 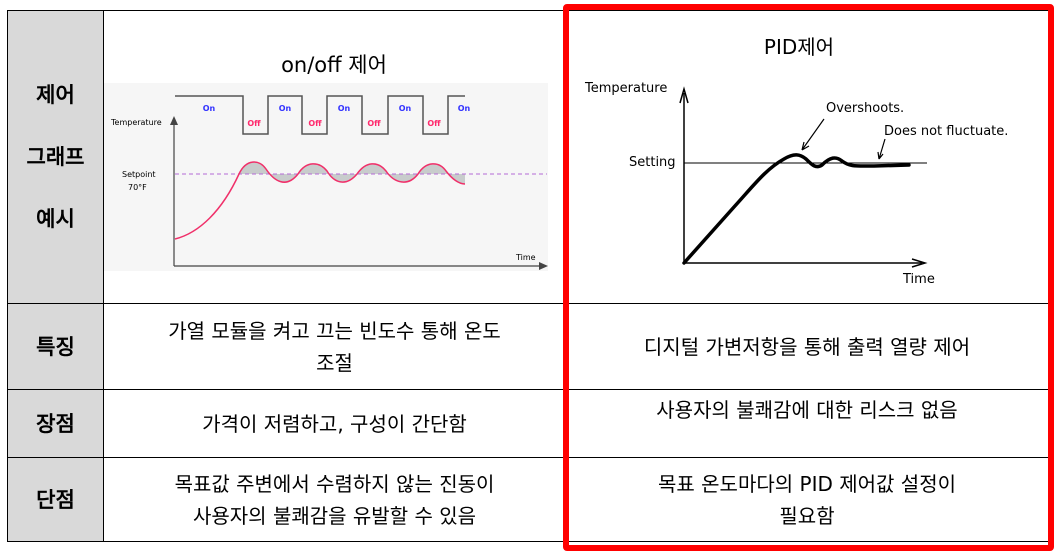 I want to click on text-line: 가열 모듈을 켜고 끄는 빈도수 통해 온도, so click(x=334, y=330).